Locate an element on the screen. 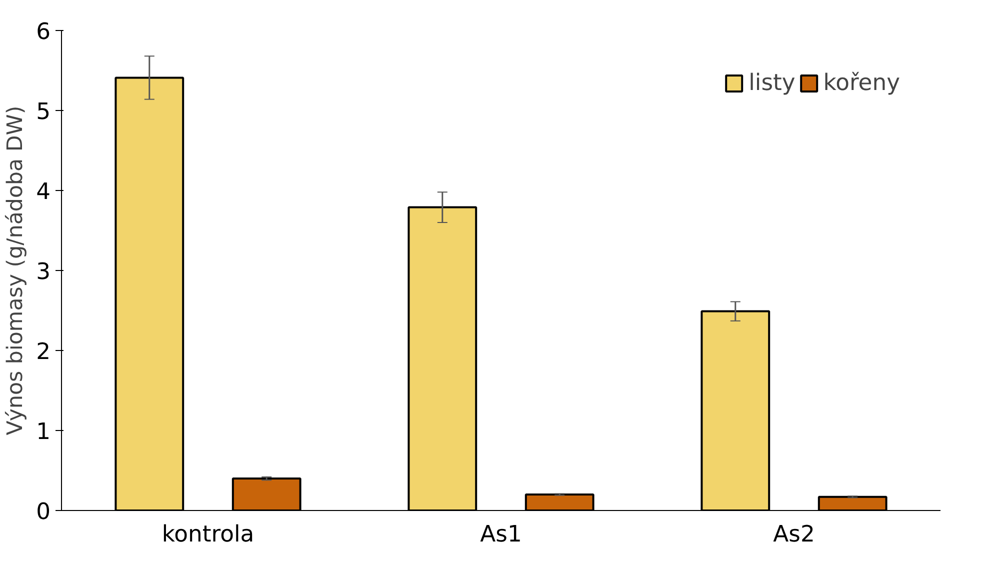 Image resolution: width=984 pixels, height=563 pixels. y-tick-label: 4 is located at coordinates (43, 192).